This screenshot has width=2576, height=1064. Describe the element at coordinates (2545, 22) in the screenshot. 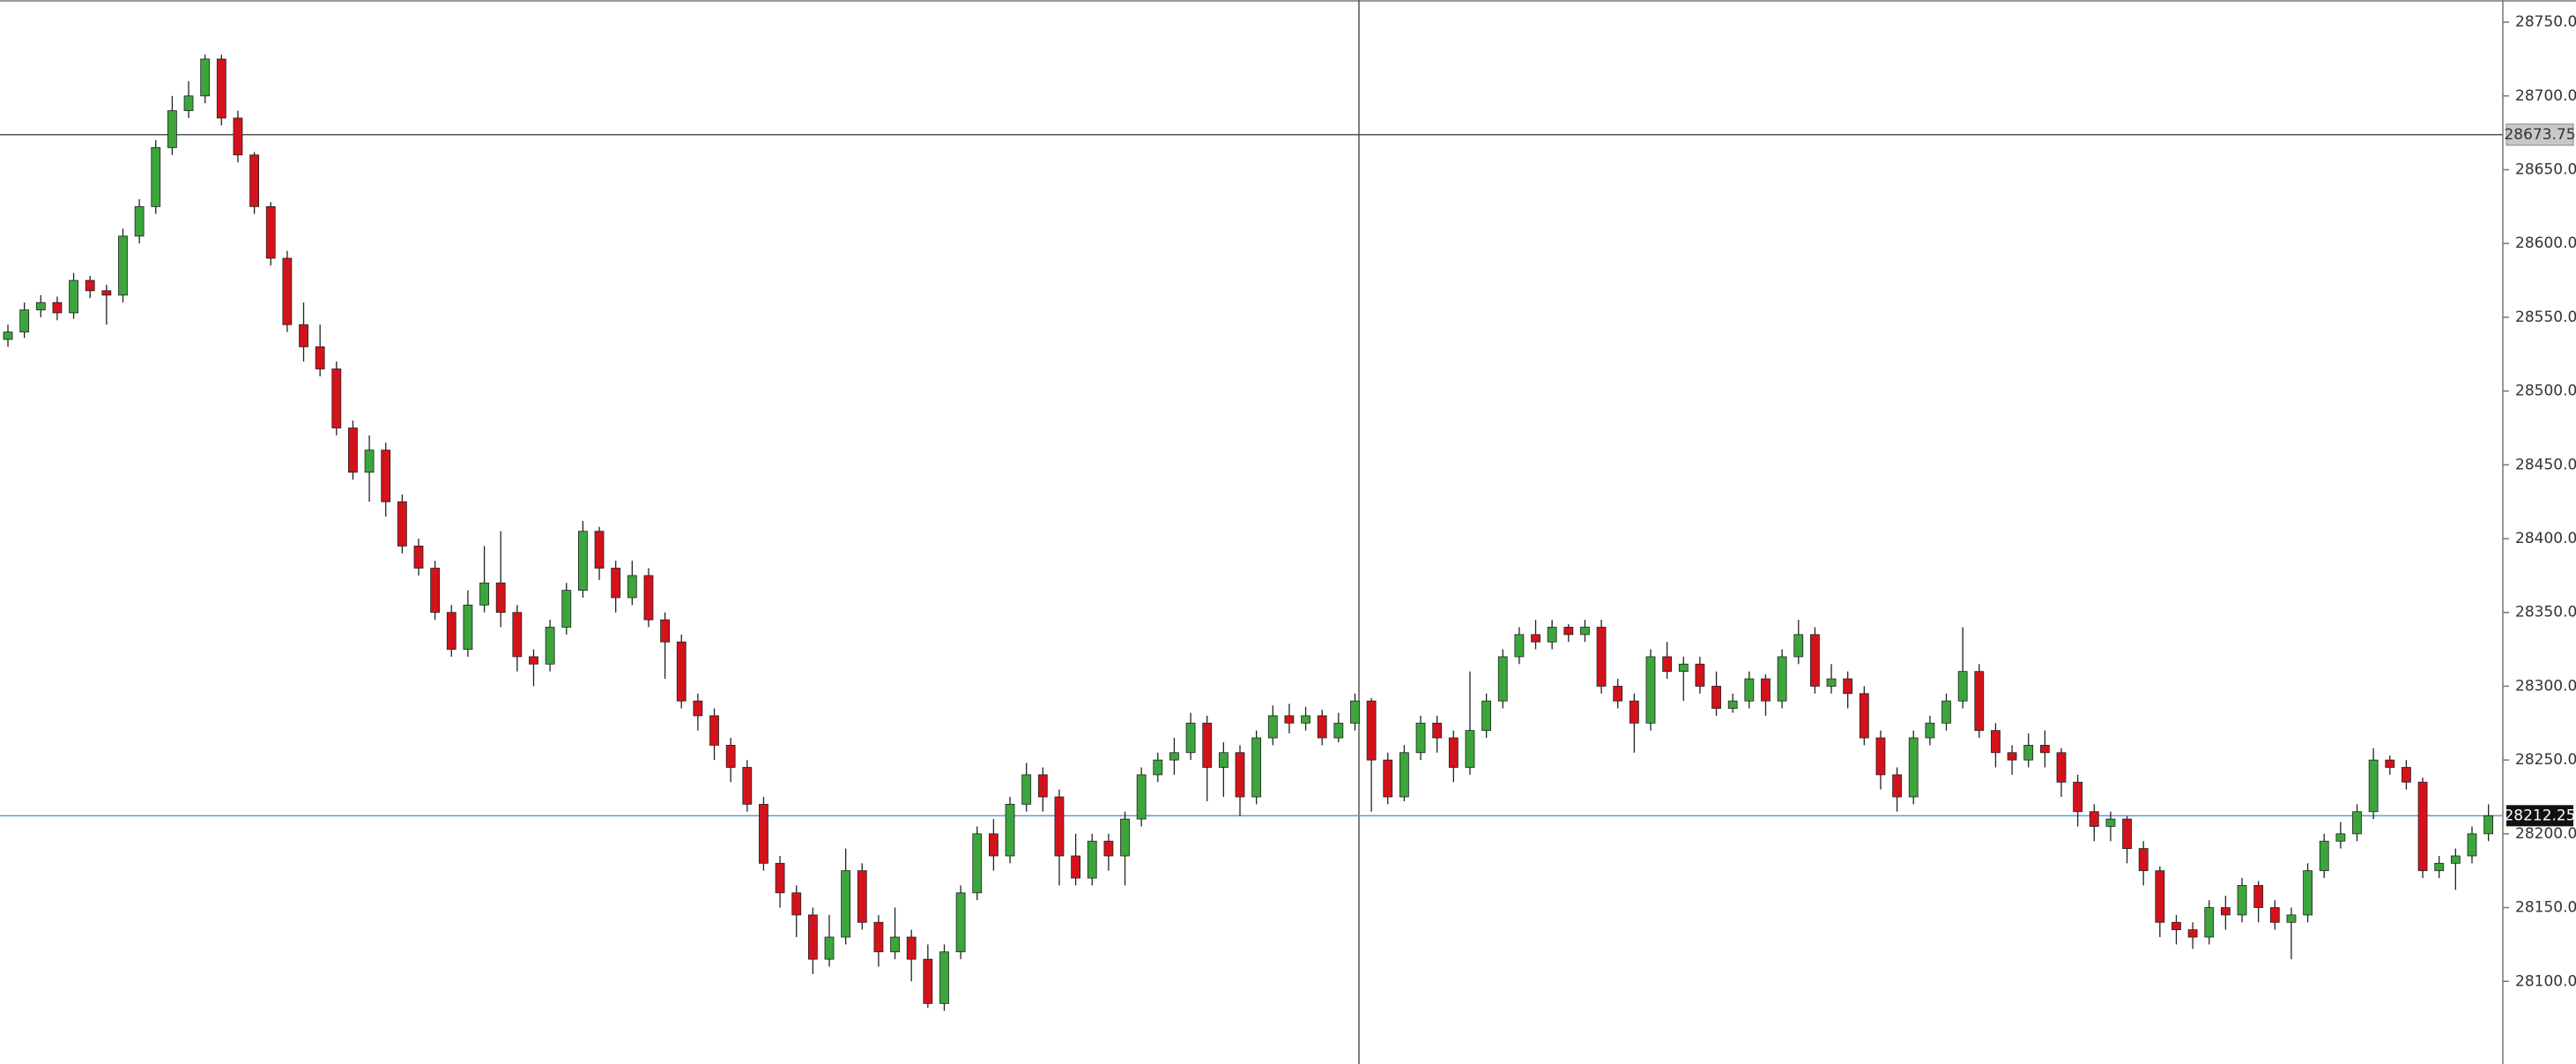

I see `y-tick-label: 28750.00` at that location.